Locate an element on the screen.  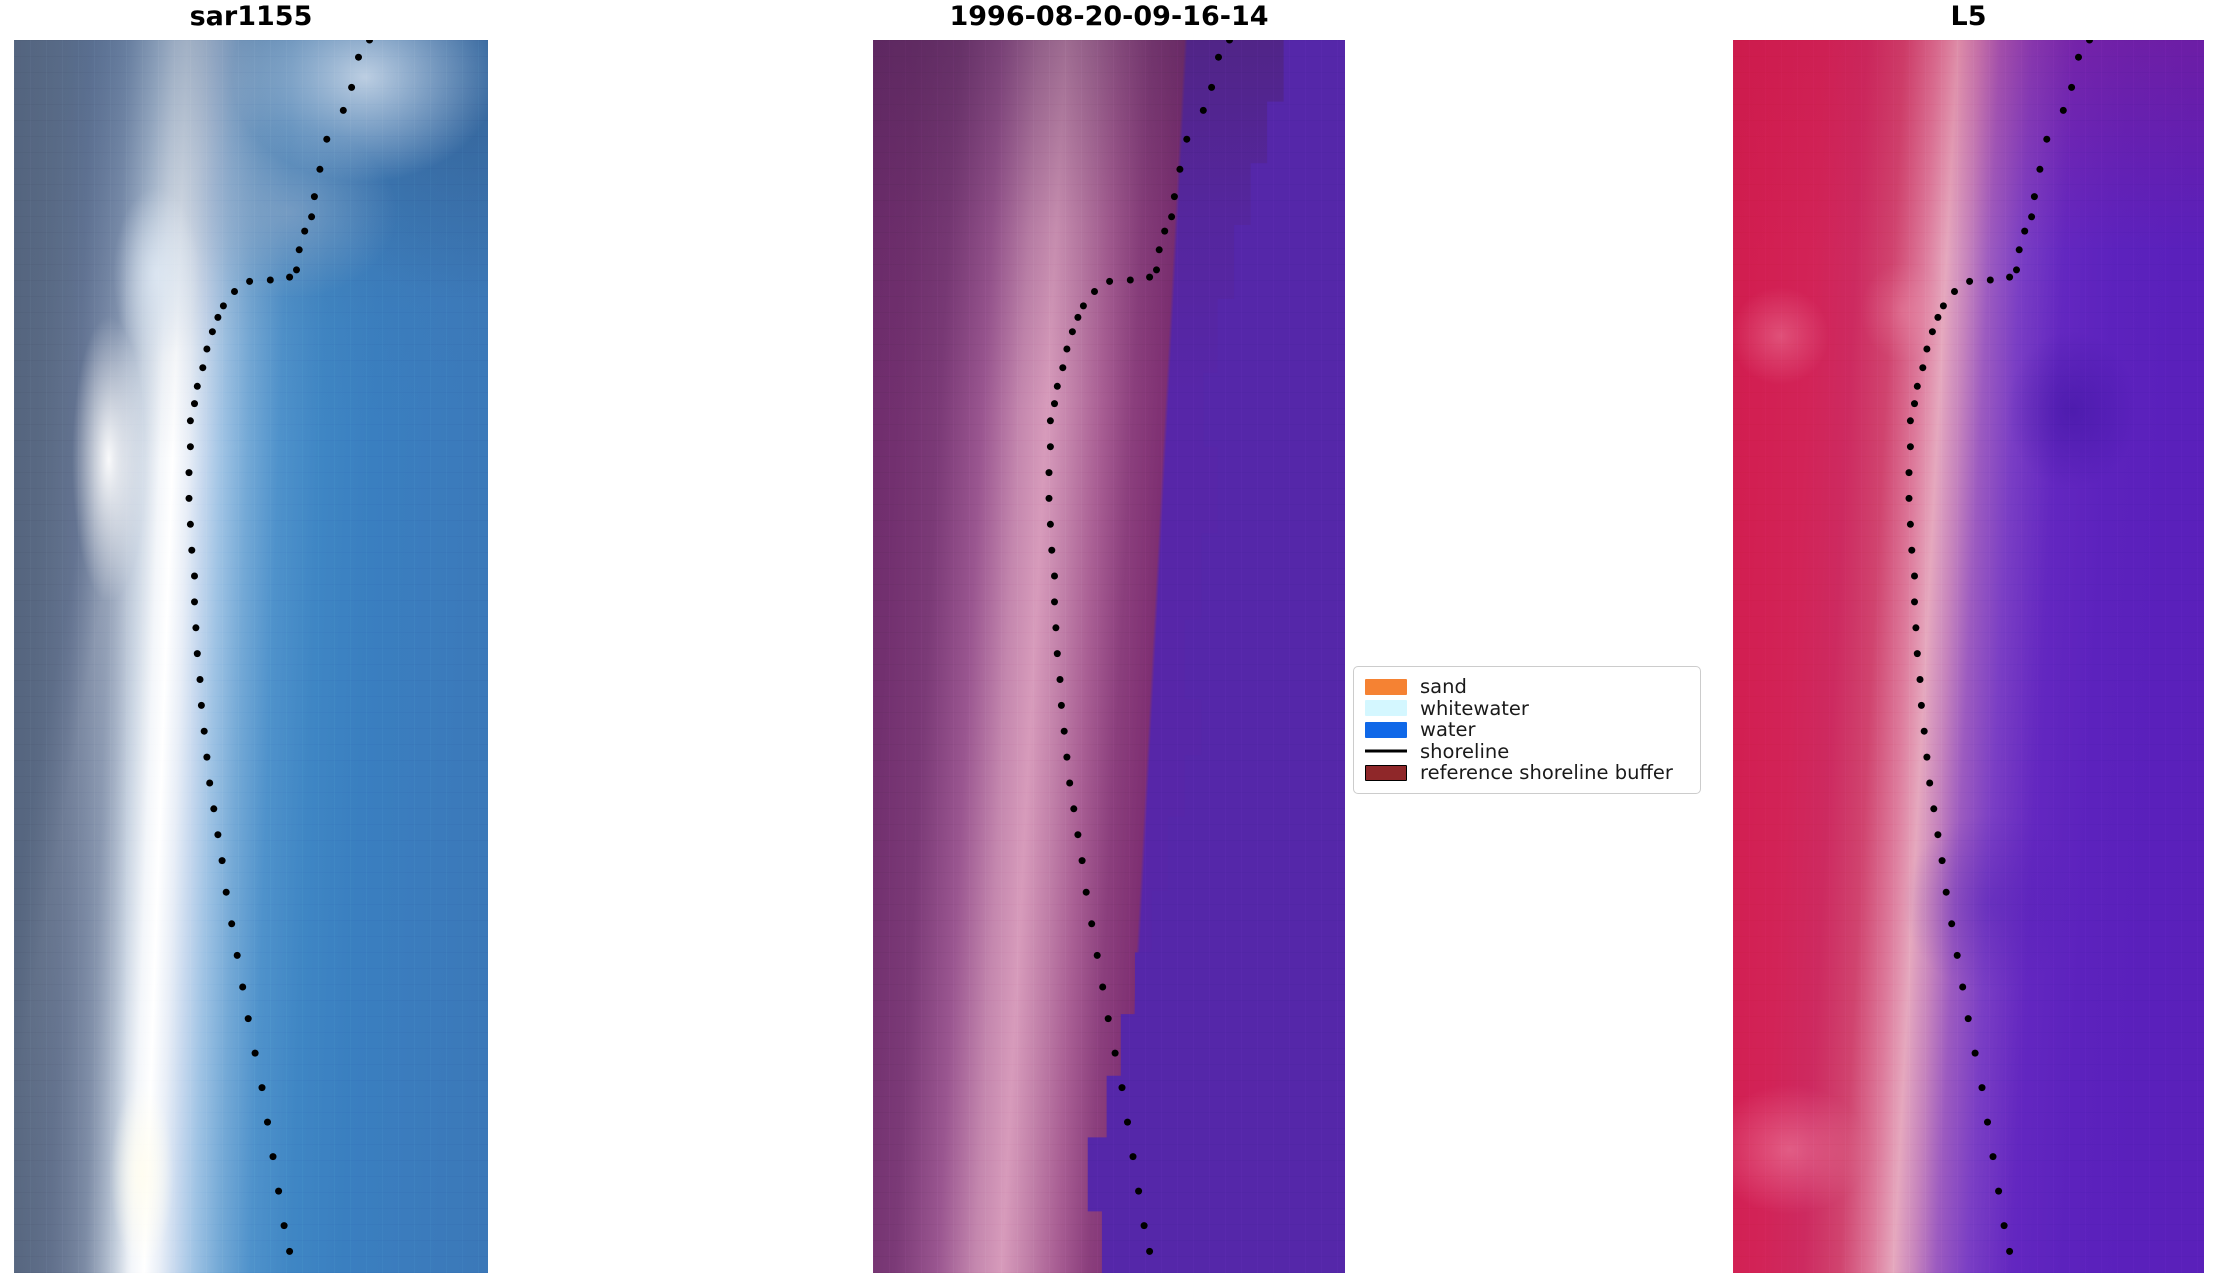
classified-shoreline-overlay is located at coordinates (1139, 647).